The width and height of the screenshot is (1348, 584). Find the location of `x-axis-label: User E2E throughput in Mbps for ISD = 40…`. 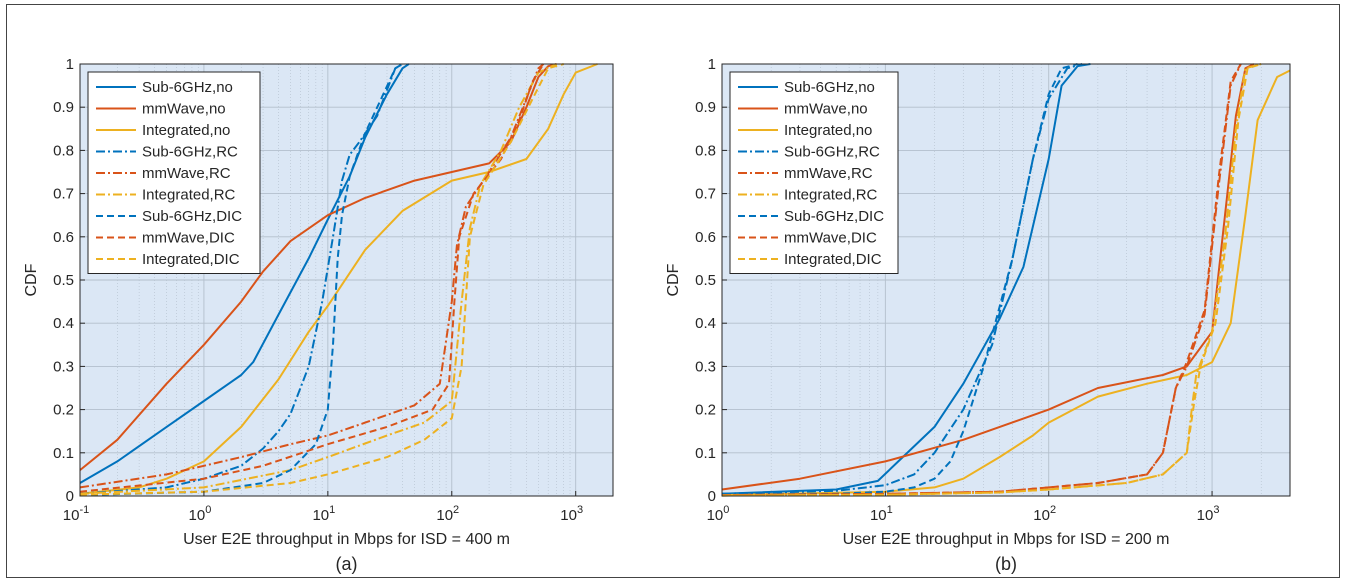

x-axis-label: User E2E throughput in Mbps for ISD = 40… is located at coordinates (346, 539).